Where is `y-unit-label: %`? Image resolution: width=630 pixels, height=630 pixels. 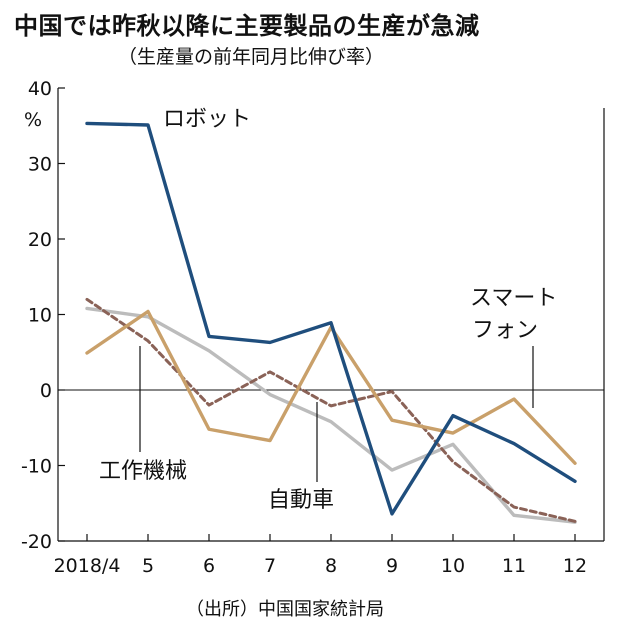 y-unit-label: % is located at coordinates (33, 120).